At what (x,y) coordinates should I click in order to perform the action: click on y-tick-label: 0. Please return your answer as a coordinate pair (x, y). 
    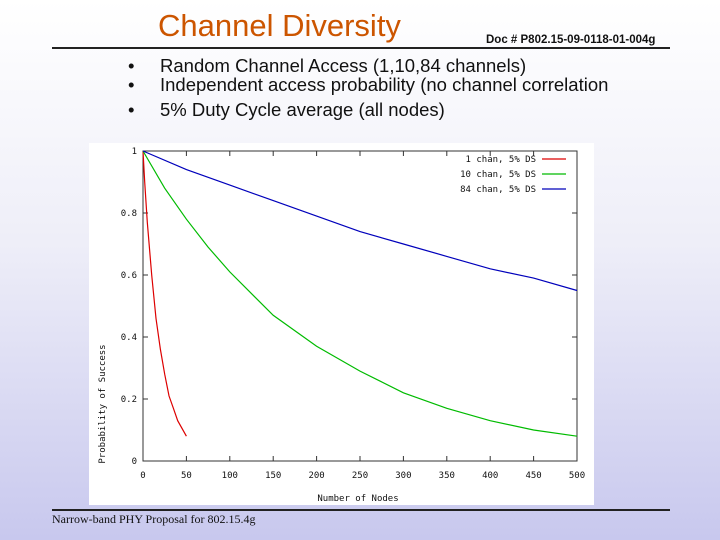
    Looking at the image, I should click on (134, 462).